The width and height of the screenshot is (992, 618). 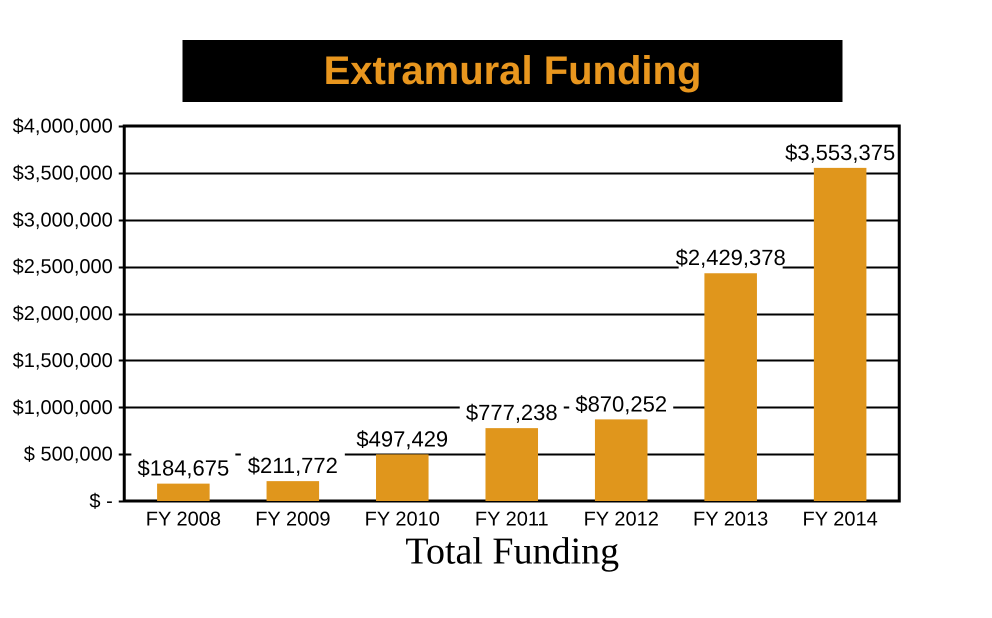 What do you see at coordinates (293, 465) in the screenshot?
I see `data-label: $211,772` at bounding box center [293, 465].